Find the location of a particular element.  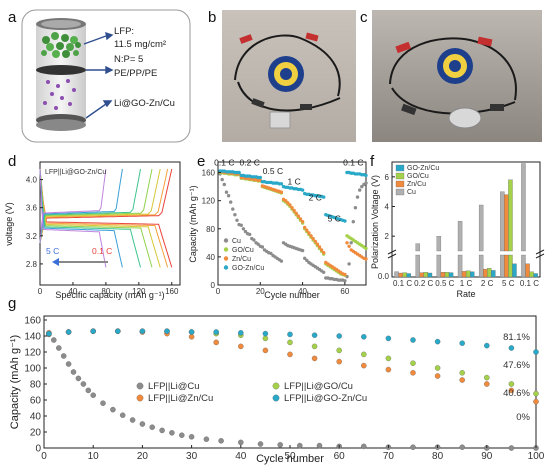

bar-Cu-lower is located at coordinates (523, 266).